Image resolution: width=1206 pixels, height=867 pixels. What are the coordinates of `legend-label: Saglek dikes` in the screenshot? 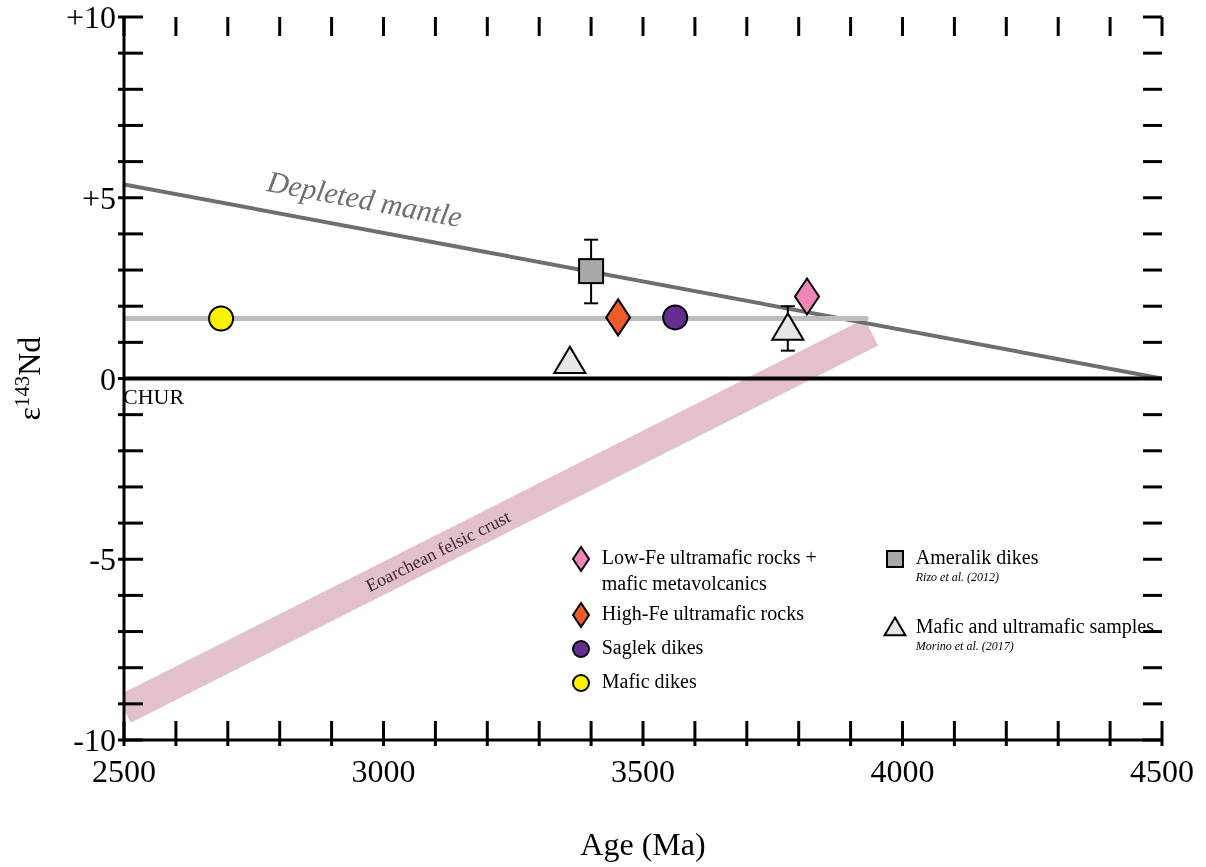 It's located at (652, 647).